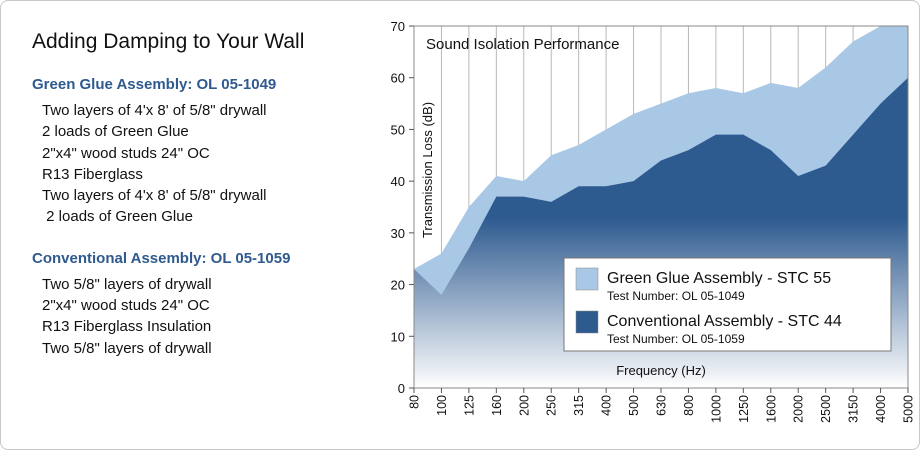 This screenshot has width=920, height=455. I want to click on x-tick-label: 100, so click(442, 405).